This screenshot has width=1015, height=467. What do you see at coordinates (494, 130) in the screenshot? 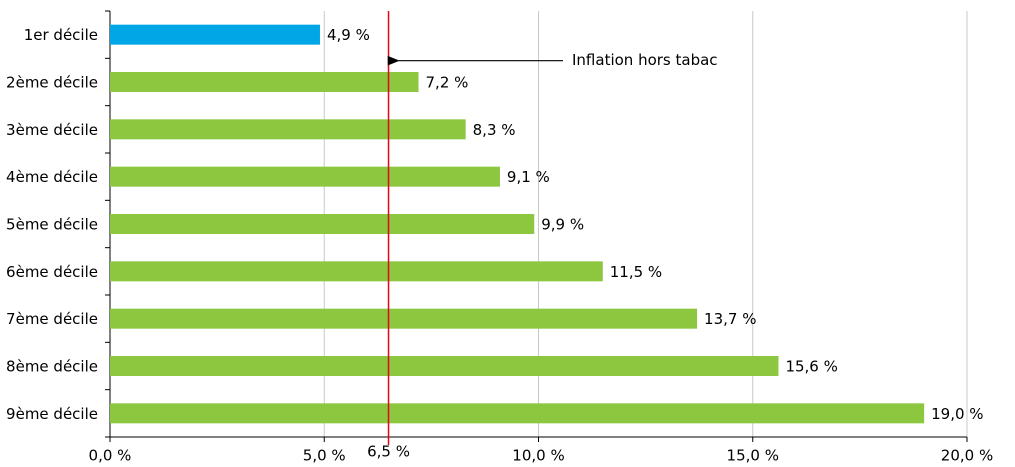
I see `value-label: 8,3 %` at bounding box center [494, 130].